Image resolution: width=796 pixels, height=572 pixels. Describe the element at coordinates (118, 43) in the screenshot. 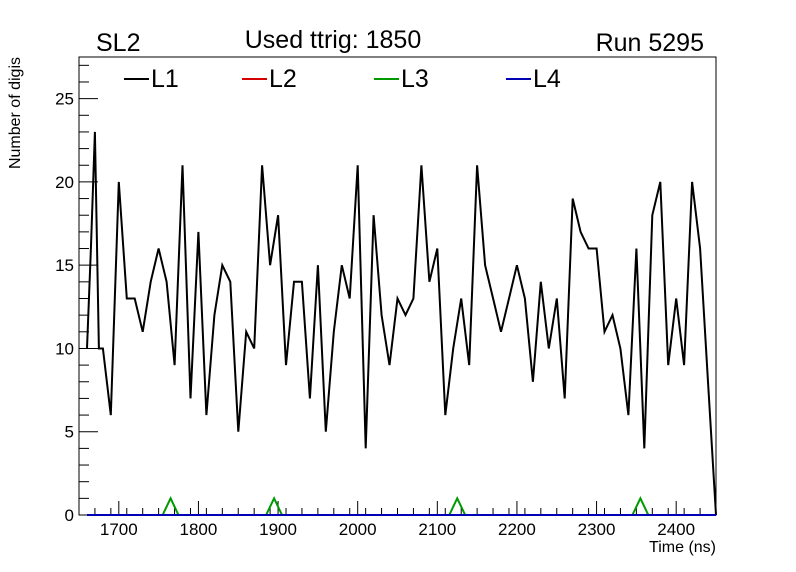

I see `header-left-label: SL2` at that location.